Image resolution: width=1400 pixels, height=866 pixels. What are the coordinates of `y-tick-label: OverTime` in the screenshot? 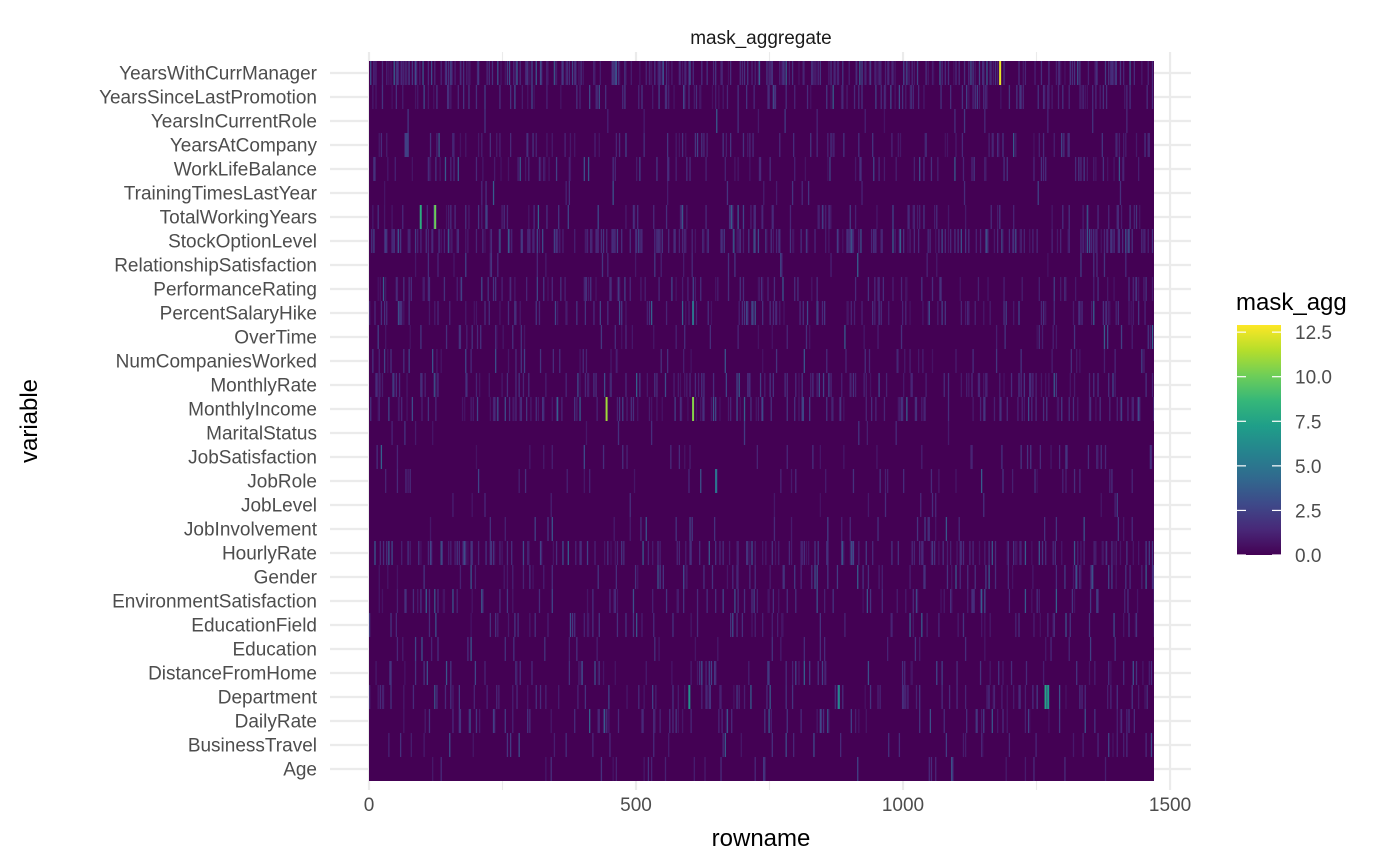 It's located at (275, 338).